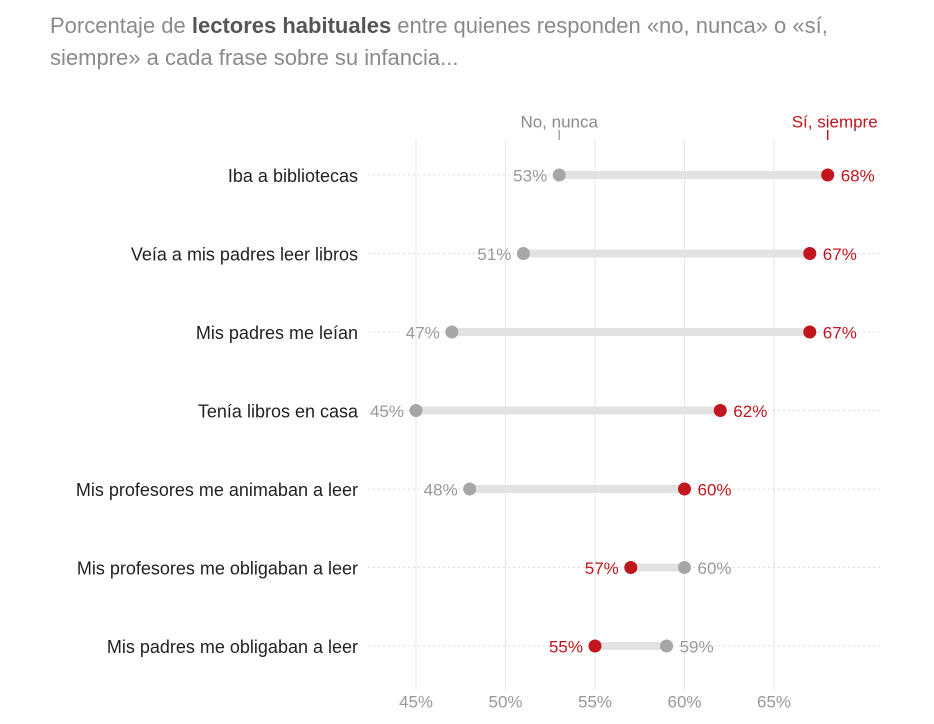  Describe the element at coordinates (441, 490) in the screenshot. I see `value-label-no-nunca: 48%` at that location.